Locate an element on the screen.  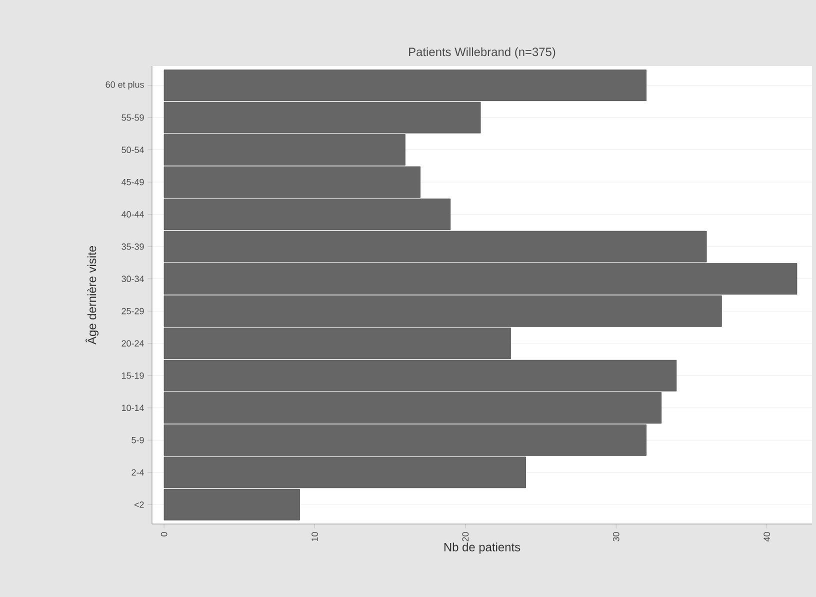
y-tick-label: <2 is located at coordinates (139, 505).